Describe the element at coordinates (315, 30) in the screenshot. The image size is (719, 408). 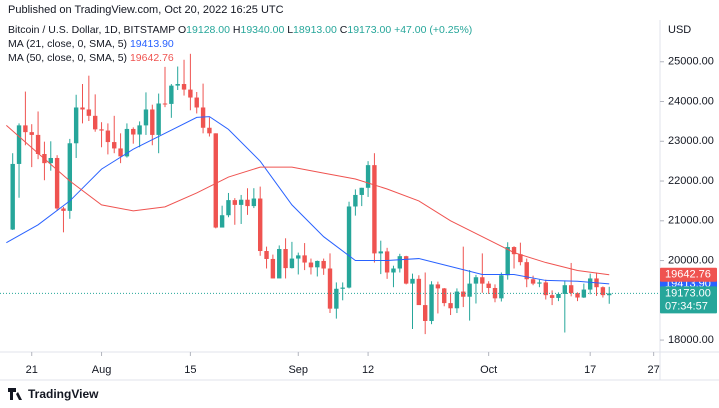
I see `ohlc-text: 18913.00` at that location.